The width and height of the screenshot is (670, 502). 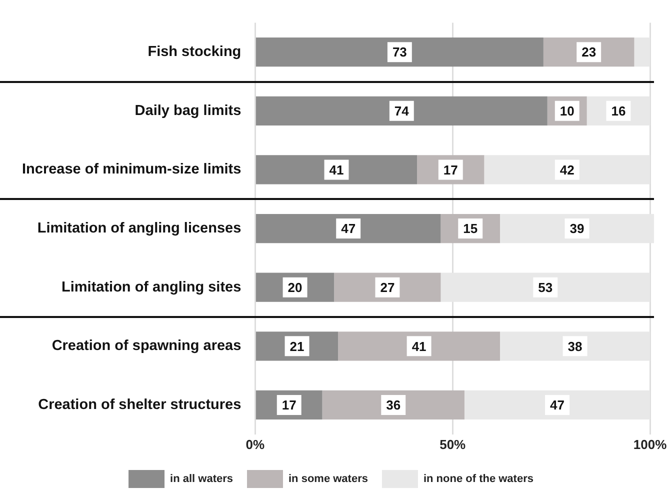 What do you see at coordinates (295, 287) in the screenshot?
I see `data-label: 20` at bounding box center [295, 287].